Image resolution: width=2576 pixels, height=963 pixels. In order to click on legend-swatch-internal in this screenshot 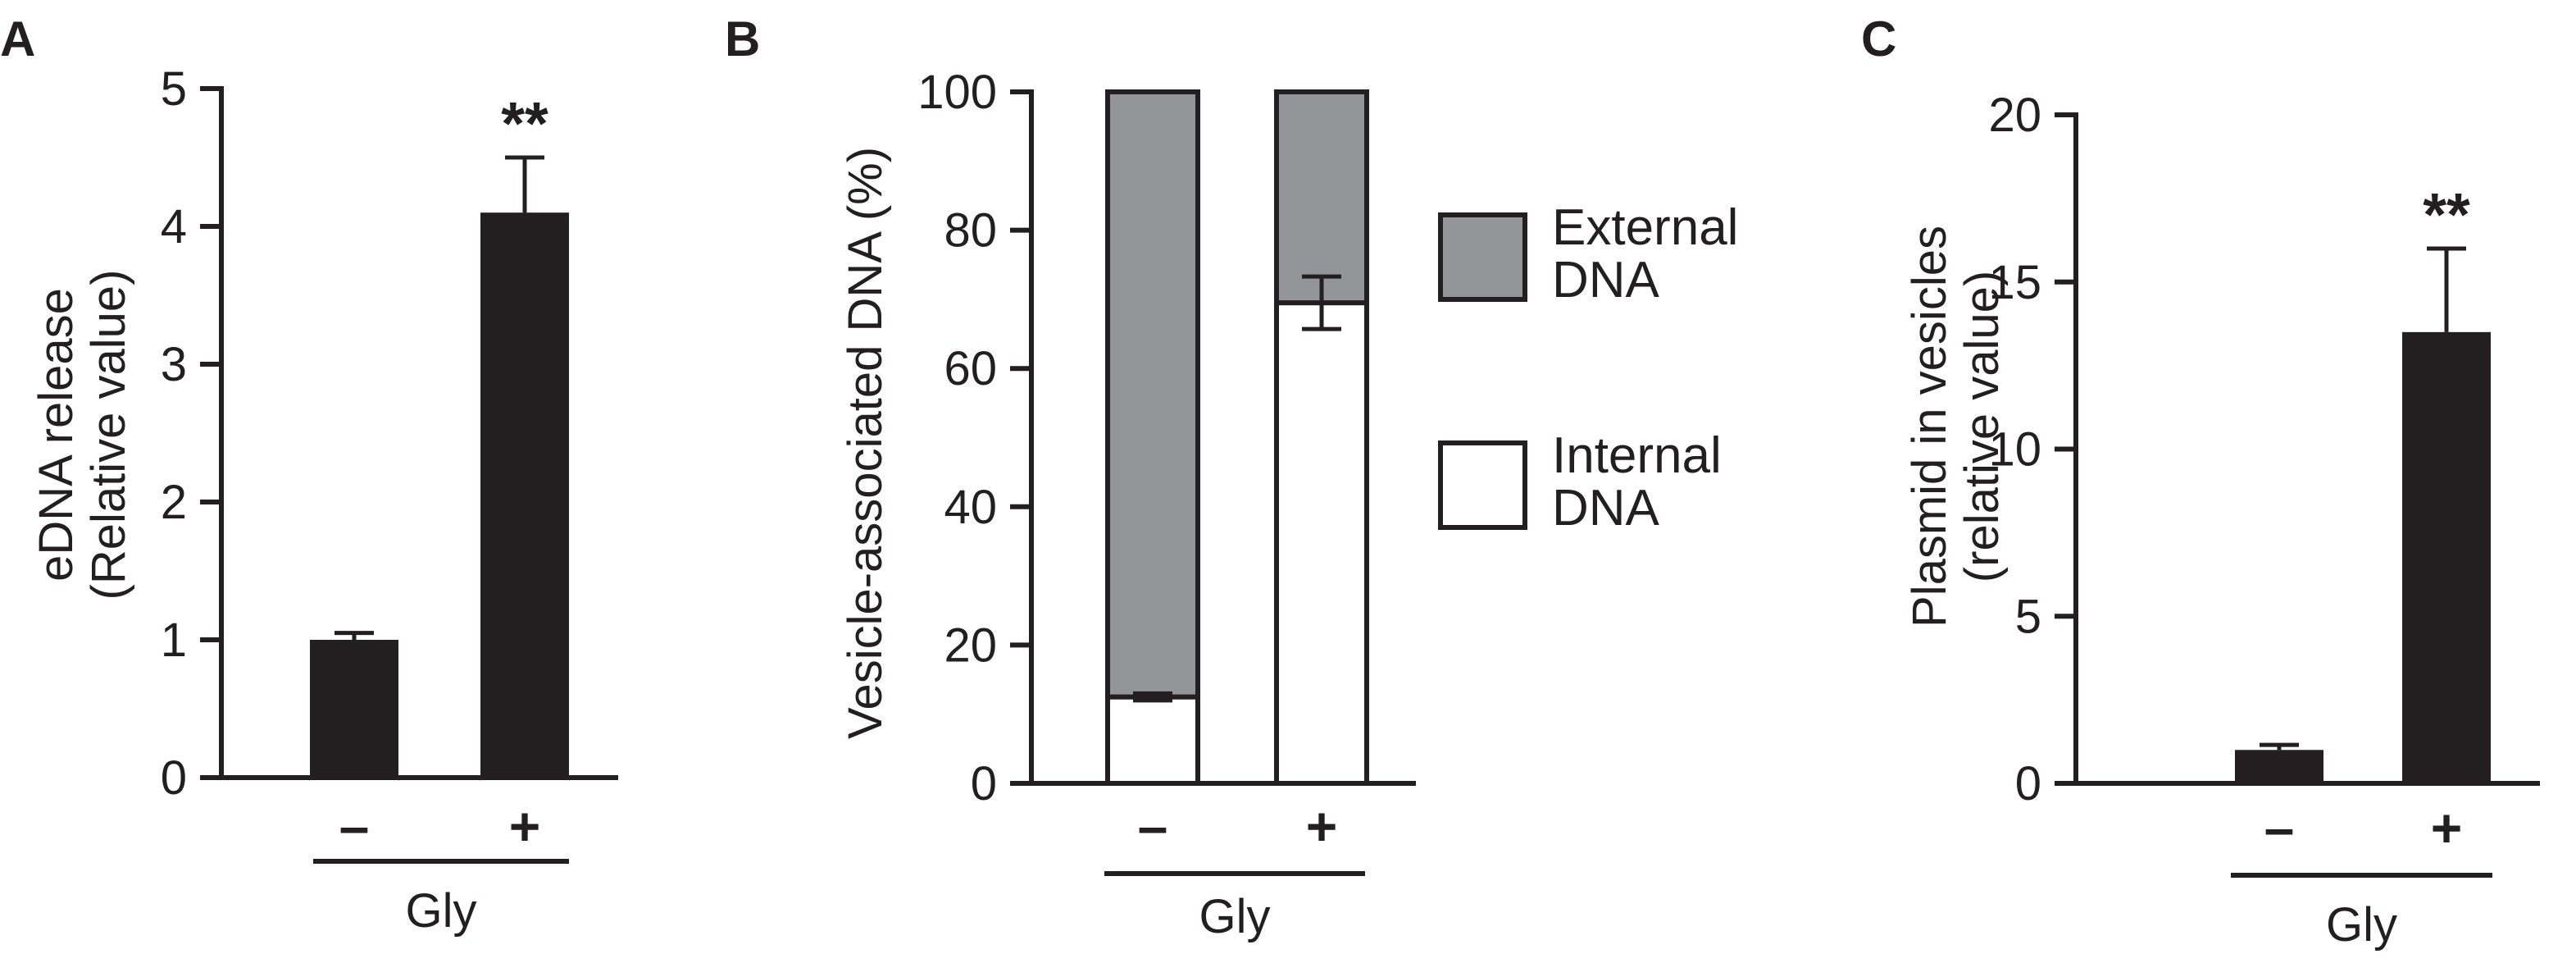, I will do `click(1482, 485)`.